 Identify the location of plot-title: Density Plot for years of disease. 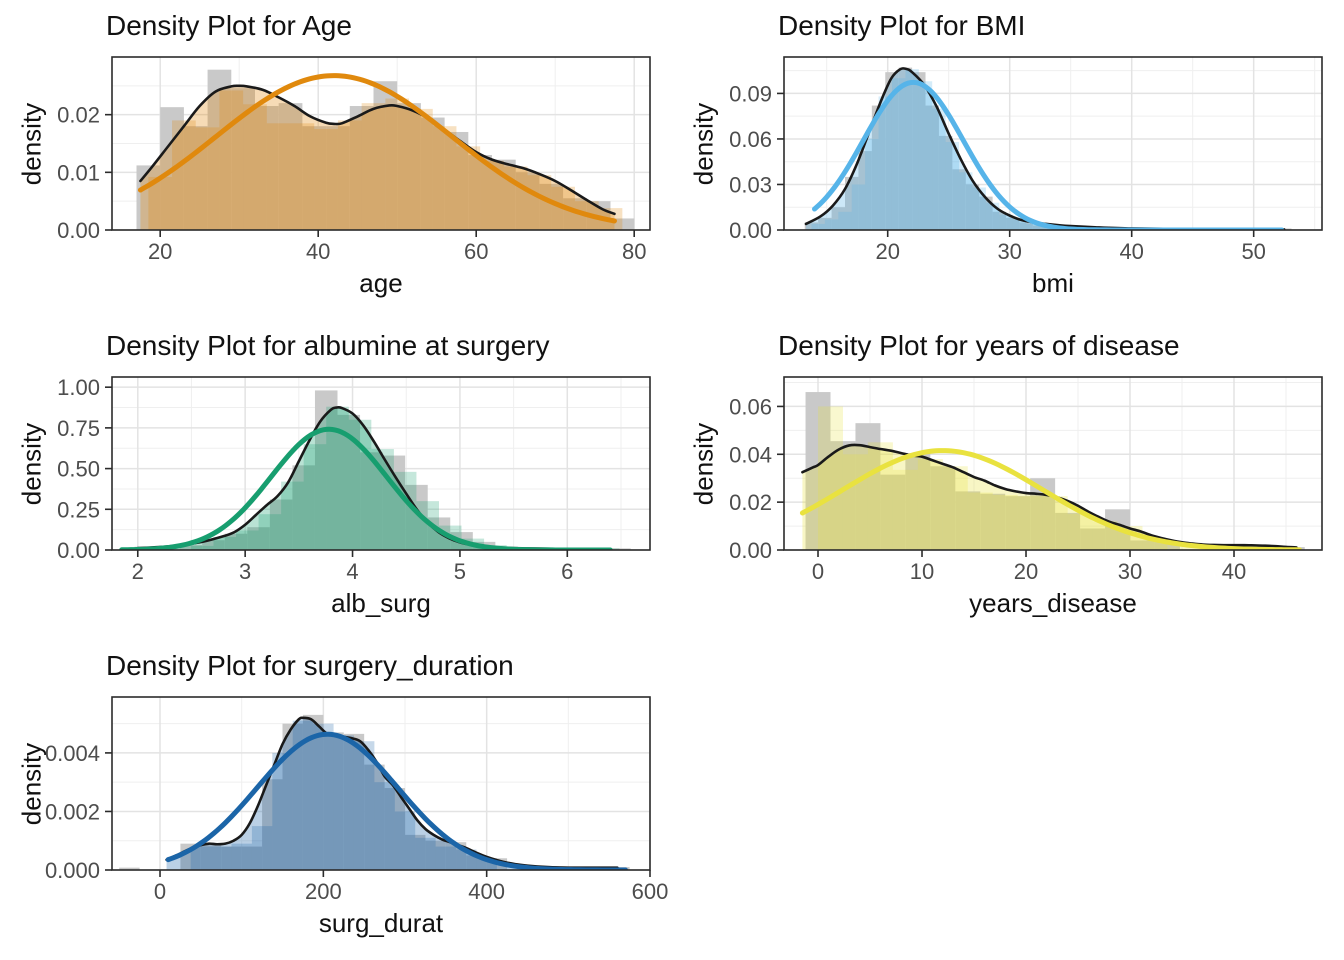
(979, 345).